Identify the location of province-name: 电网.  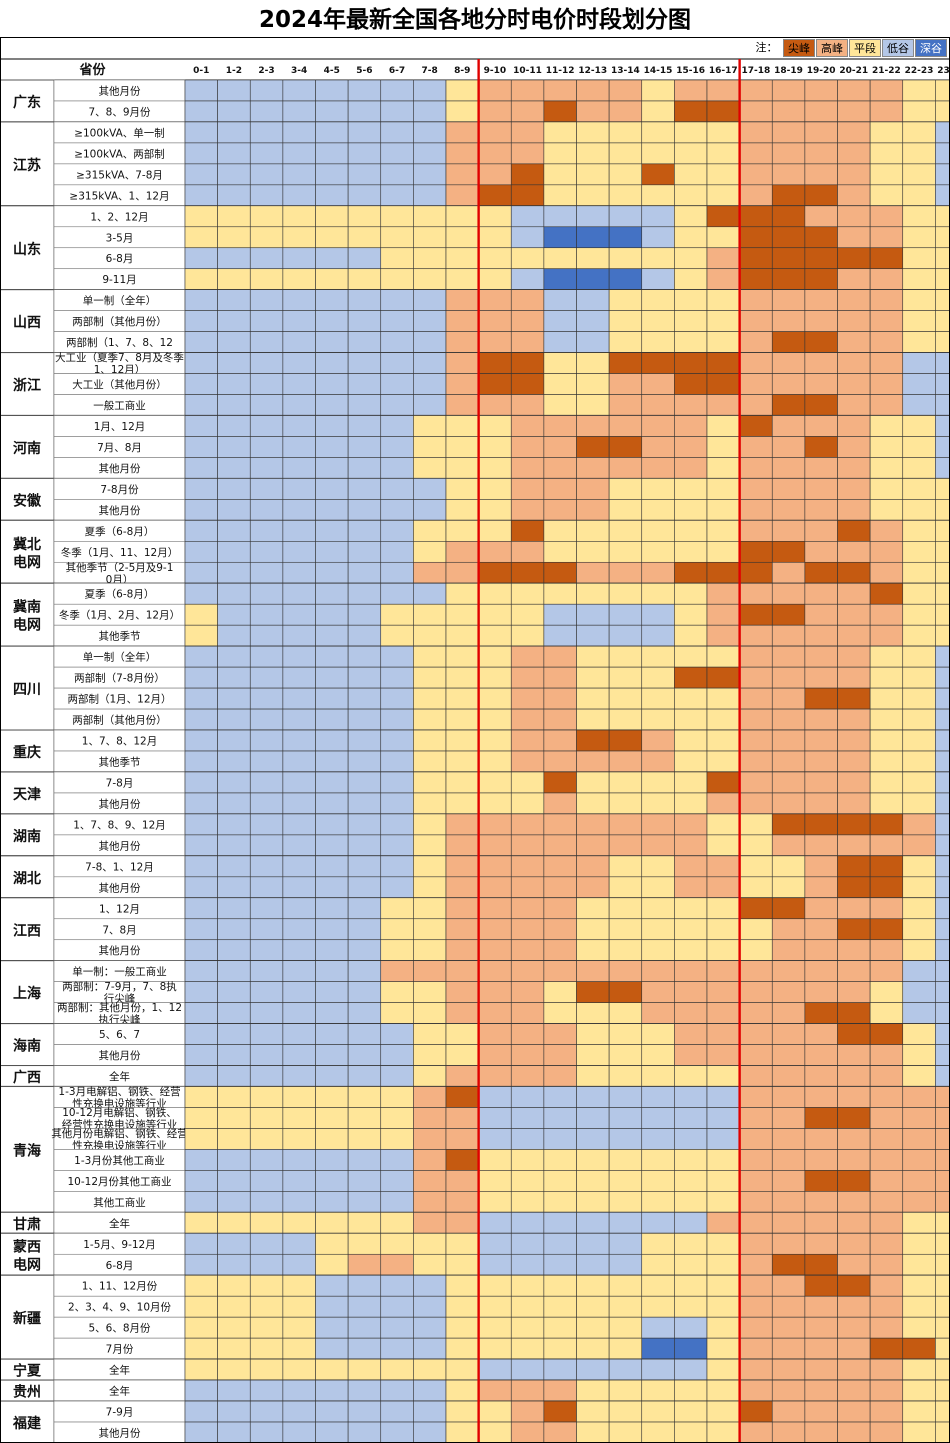
(27, 1264).